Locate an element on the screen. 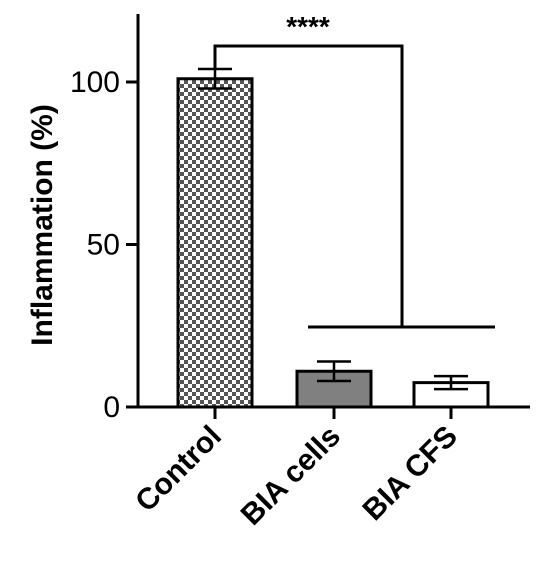 This screenshot has height=561, width=550. category-labels: Control BIA cells BIA CFS is located at coordinates (296, 476).